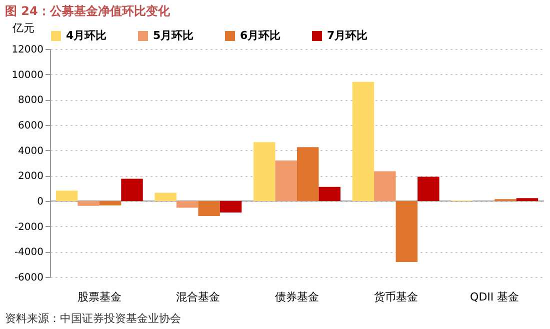 The image size is (550, 329). What do you see at coordinates (23, 28) in the screenshot?
I see `y-axis-title: 亿元` at bounding box center [23, 28].